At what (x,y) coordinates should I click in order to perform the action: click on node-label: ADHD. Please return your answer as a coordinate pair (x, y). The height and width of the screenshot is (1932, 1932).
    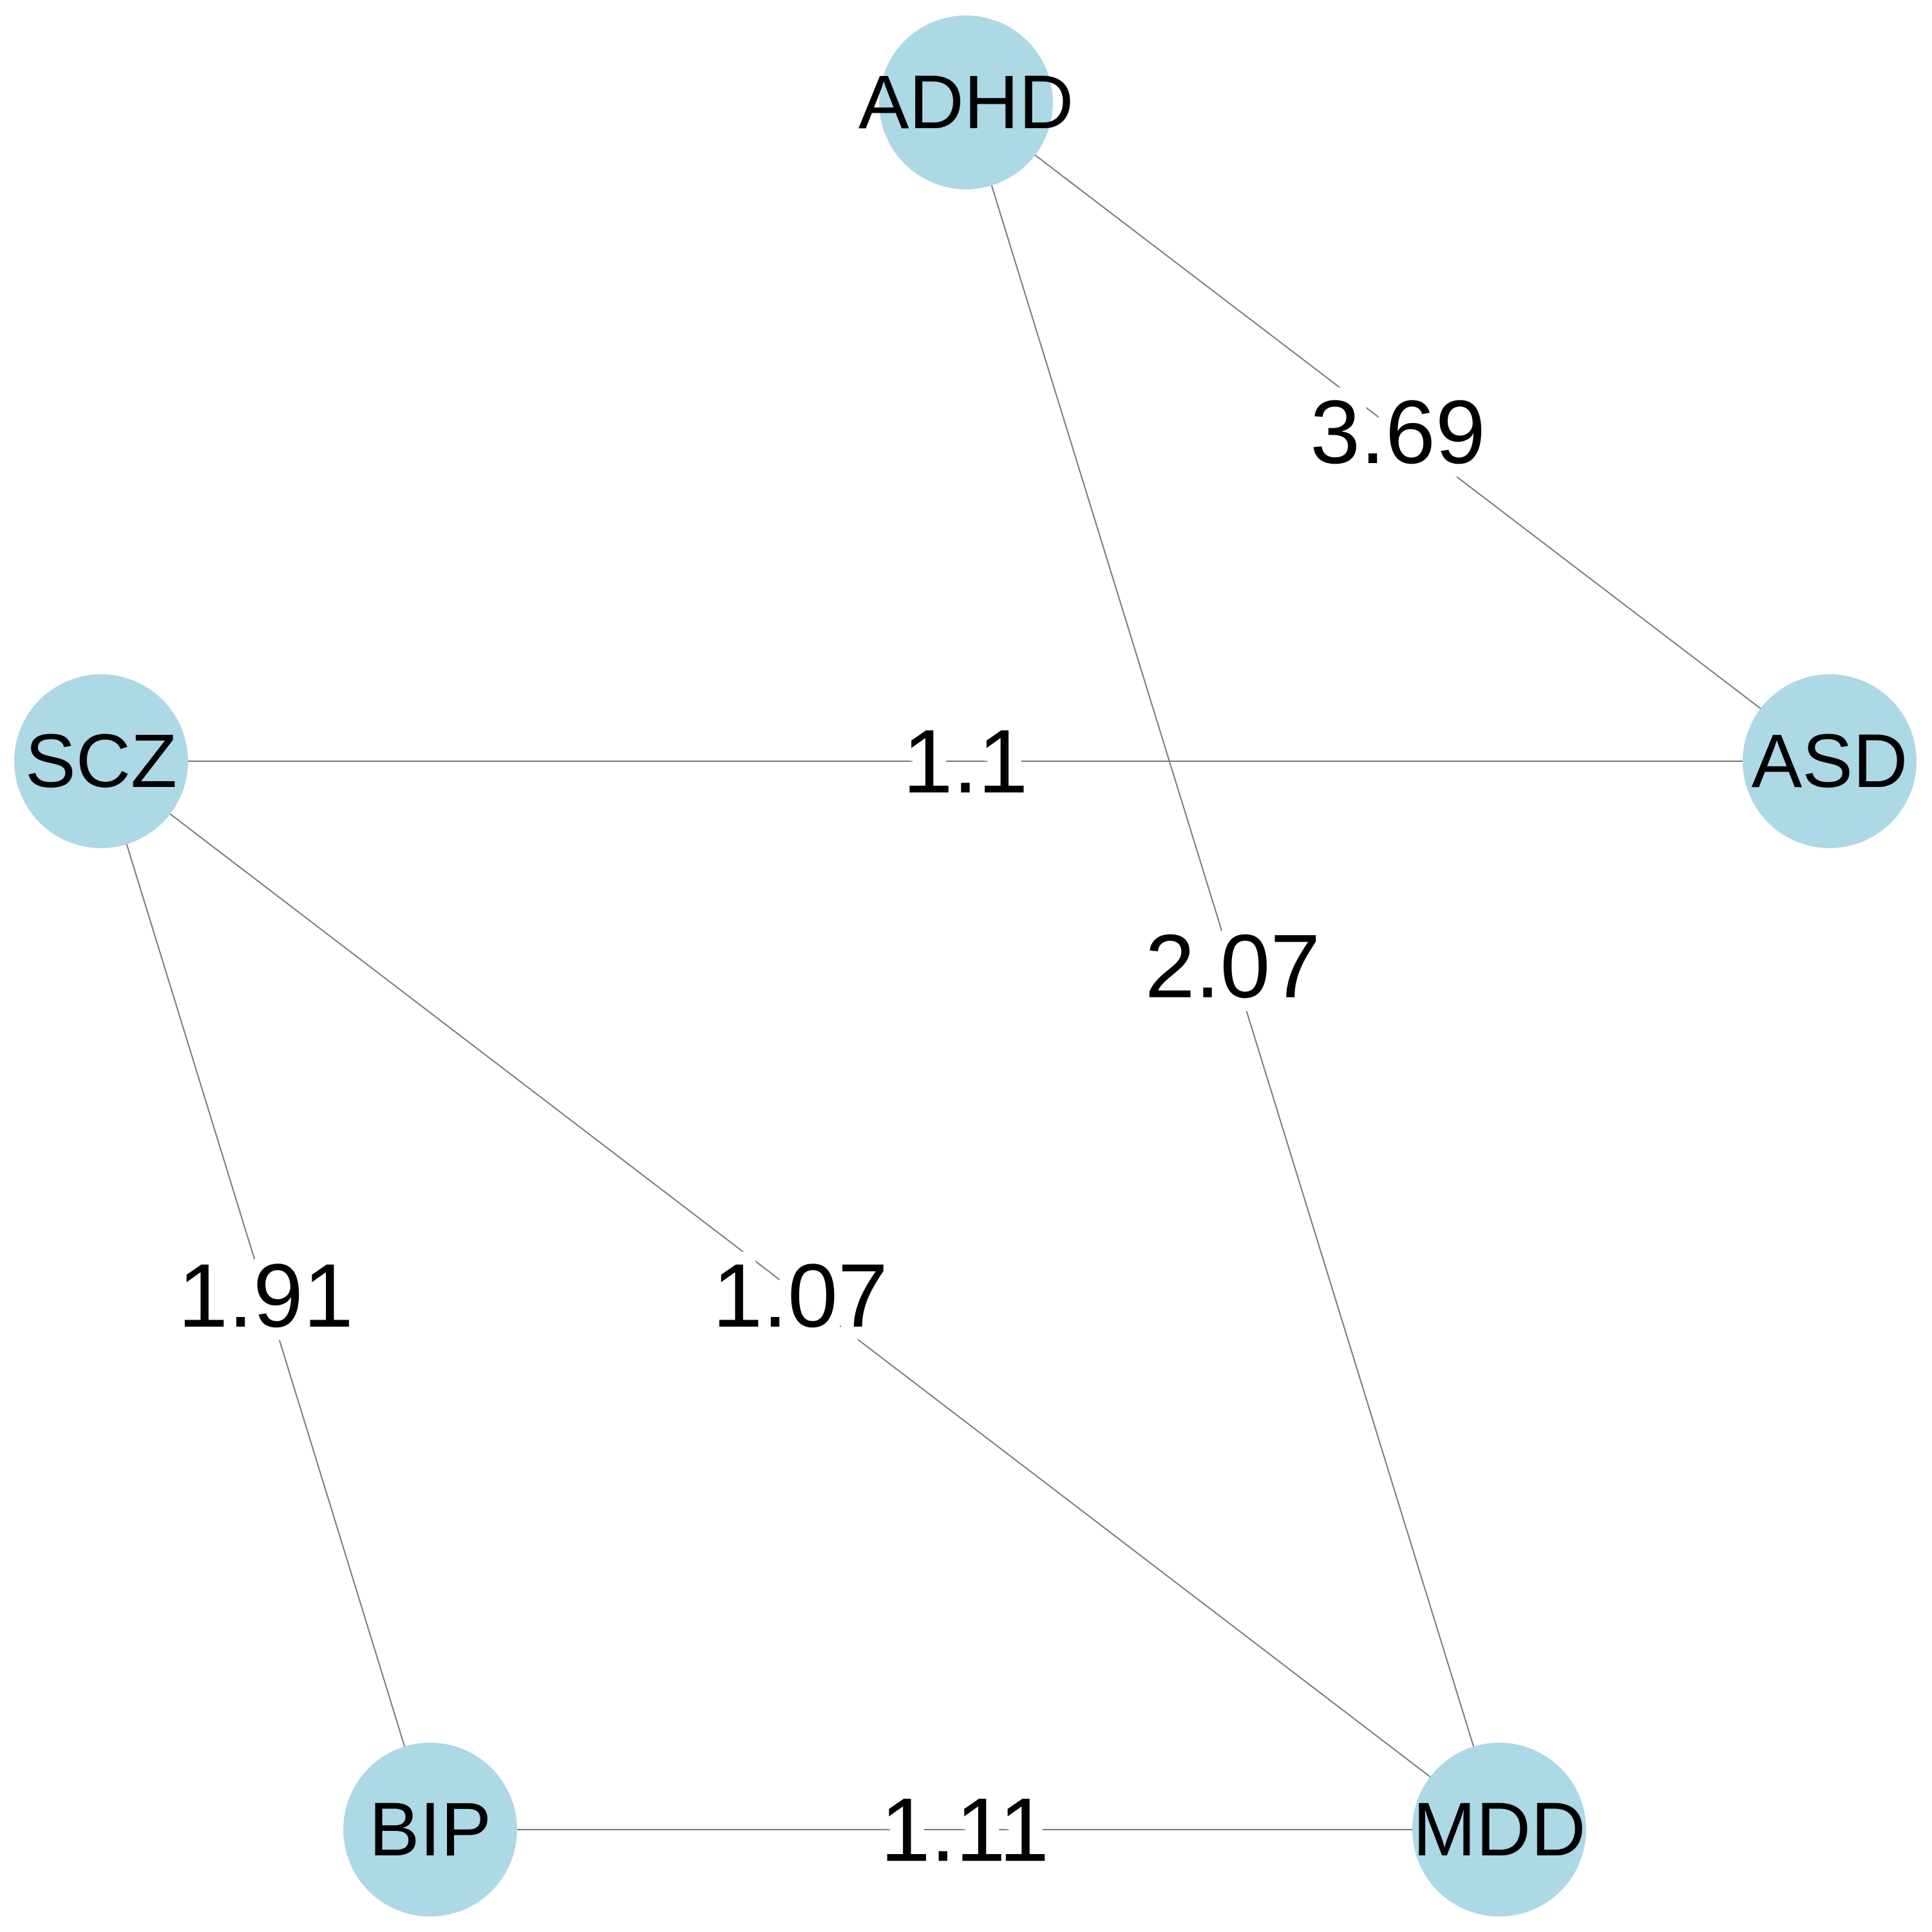
    Looking at the image, I should click on (966, 103).